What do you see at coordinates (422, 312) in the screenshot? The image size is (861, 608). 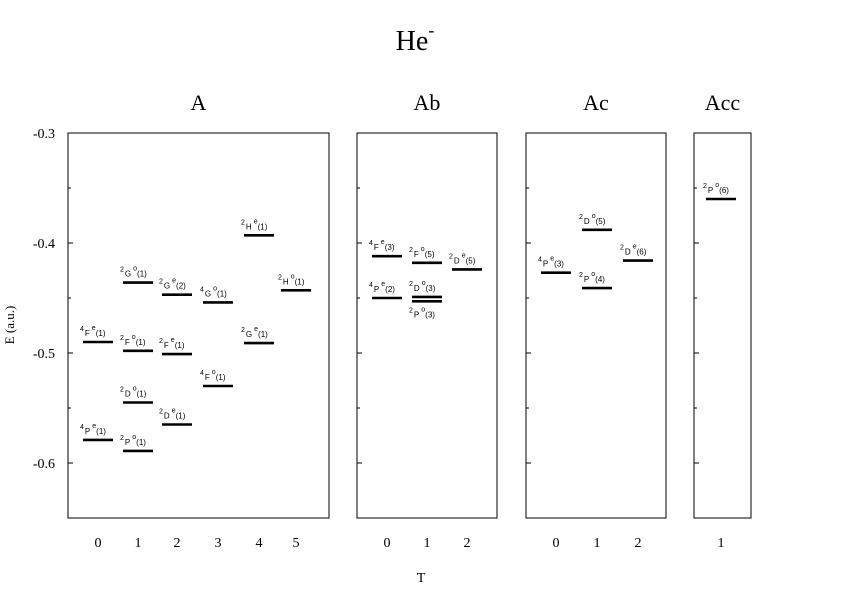 I see `energy-level-label: 2Po(3)` at bounding box center [422, 312].